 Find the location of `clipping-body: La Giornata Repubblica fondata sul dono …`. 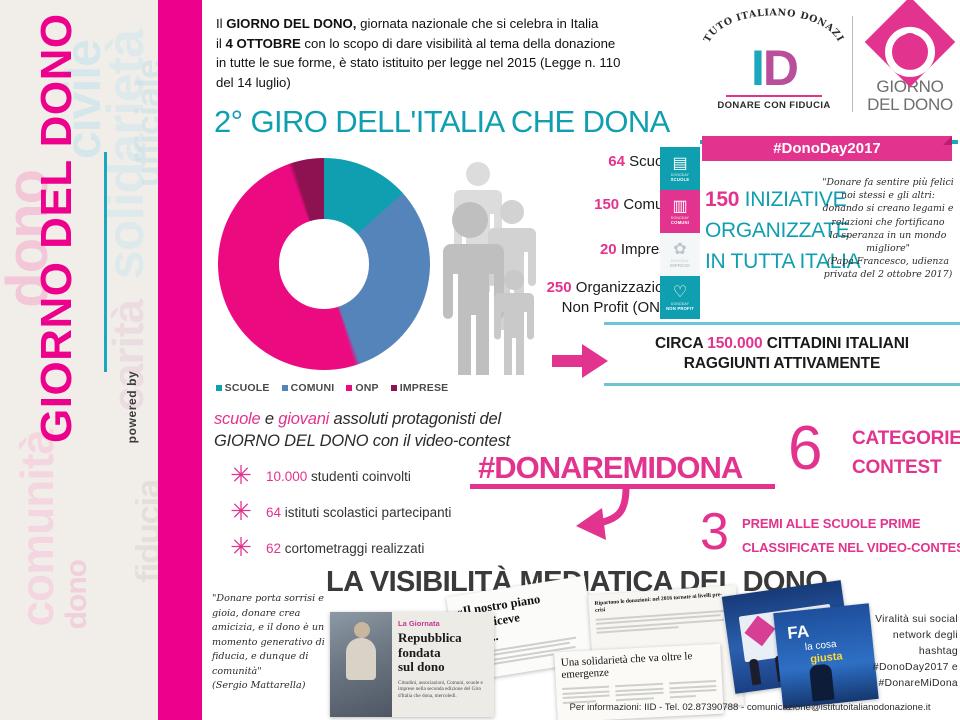

clipping-body: La Giornata Repubblica fondata sul dono … is located at coordinates (443, 664).